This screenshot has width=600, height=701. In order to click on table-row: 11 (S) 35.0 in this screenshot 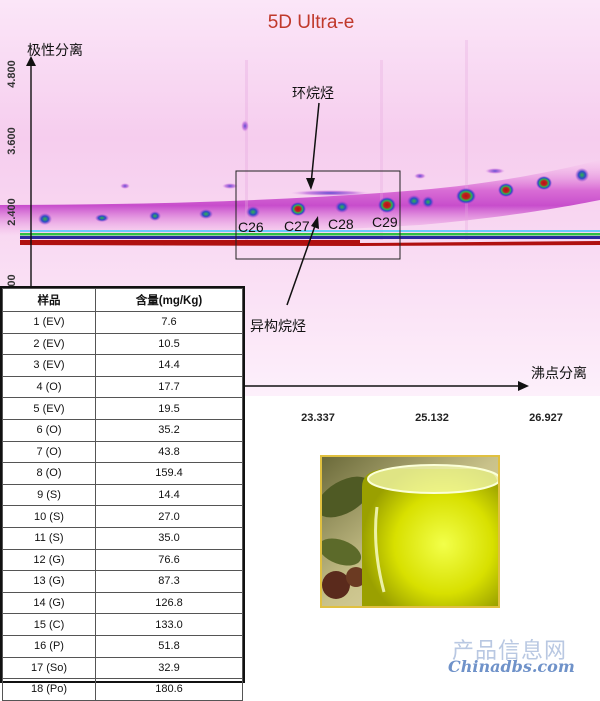, I will do `click(122, 538)`.